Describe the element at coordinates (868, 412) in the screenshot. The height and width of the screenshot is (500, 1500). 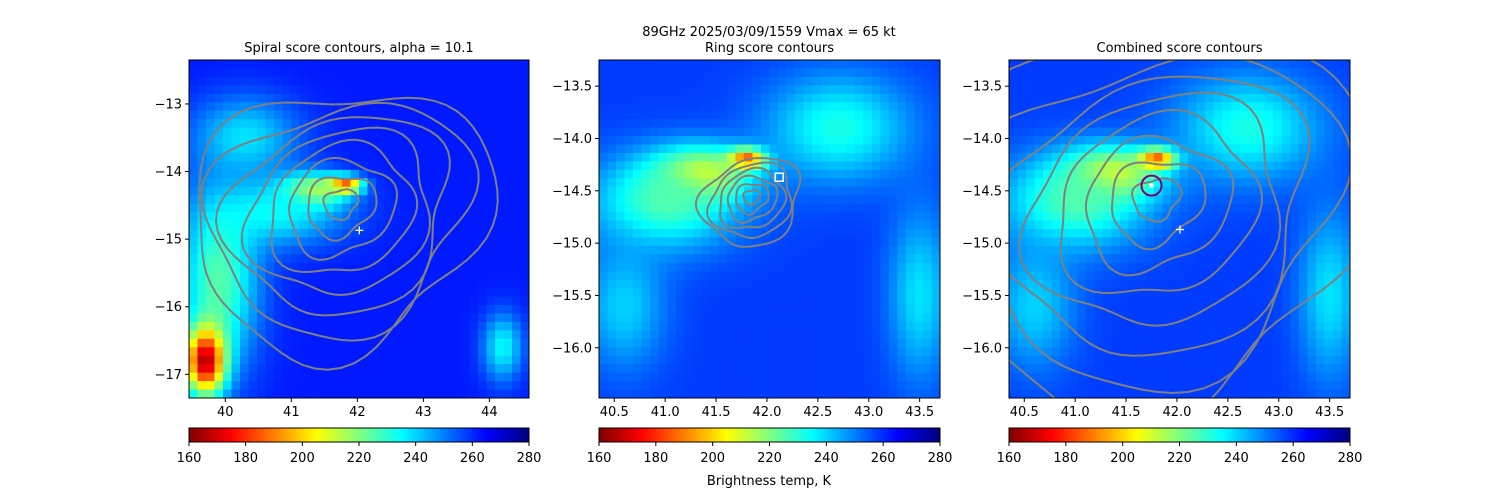
I see `x-tick-label: 43.0` at that location.